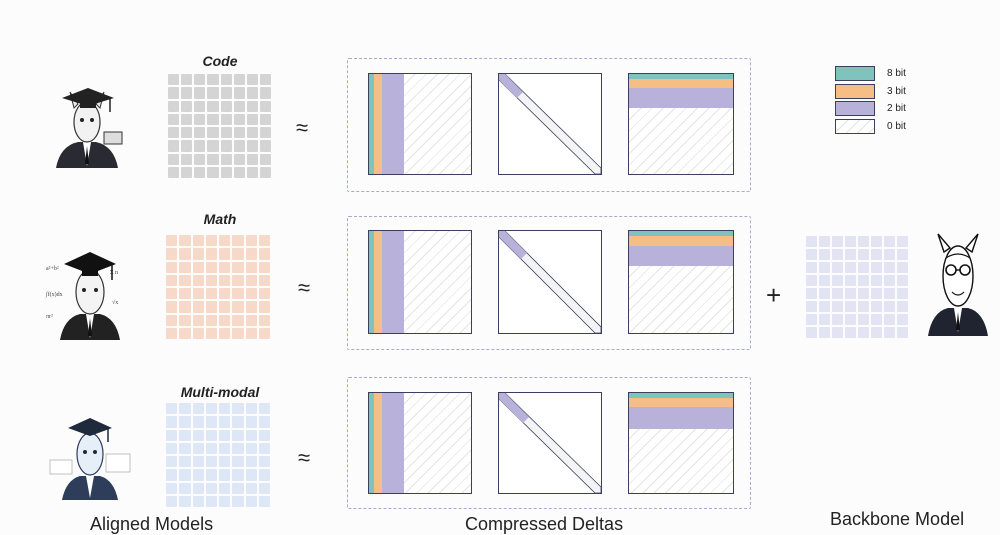 Image resolution: width=1000 pixels, height=535 pixels. I want to click on approx-symbol-code: ≈, so click(302, 127).